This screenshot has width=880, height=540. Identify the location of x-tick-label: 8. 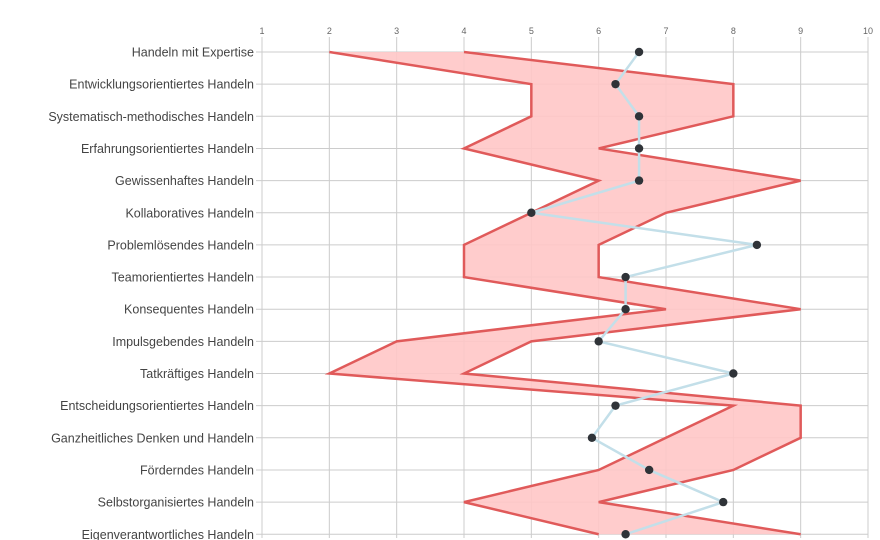
(733, 31).